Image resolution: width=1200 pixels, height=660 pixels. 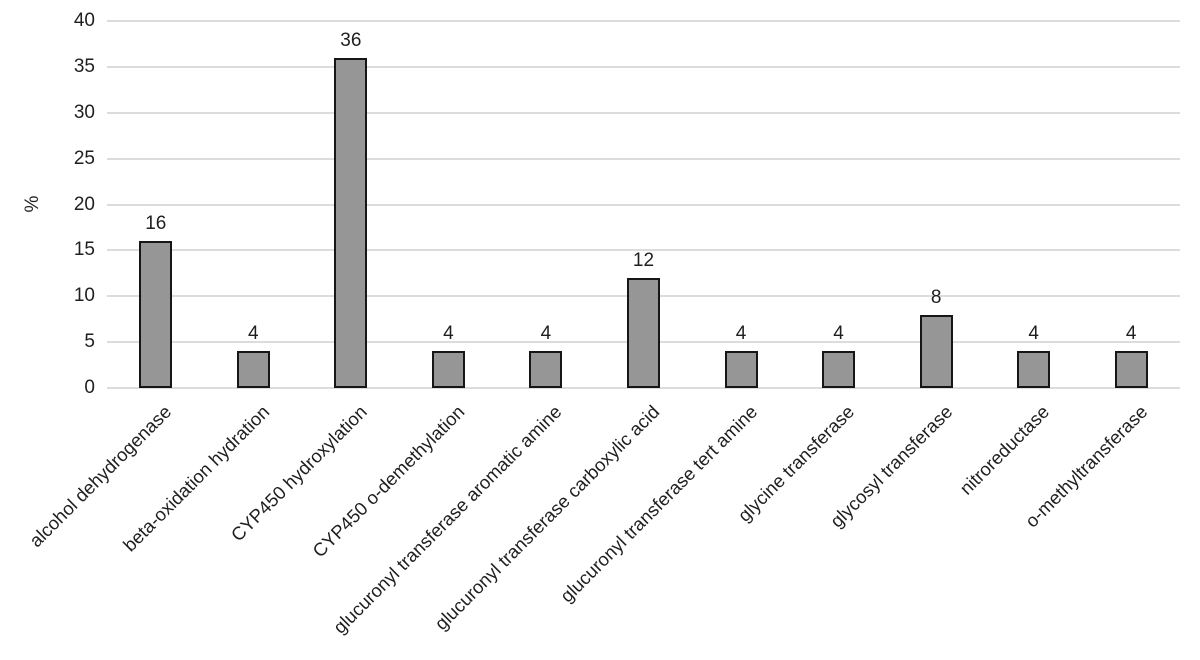 I want to click on value-label: 16, so click(x=156, y=224).